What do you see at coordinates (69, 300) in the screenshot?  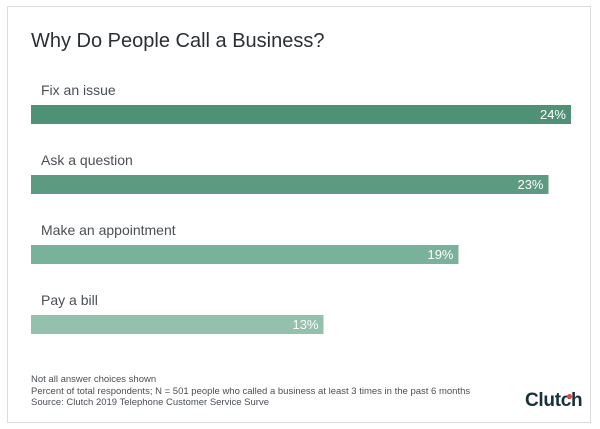 I see `category-label-pay-a-bill: Pay a bill` at bounding box center [69, 300].